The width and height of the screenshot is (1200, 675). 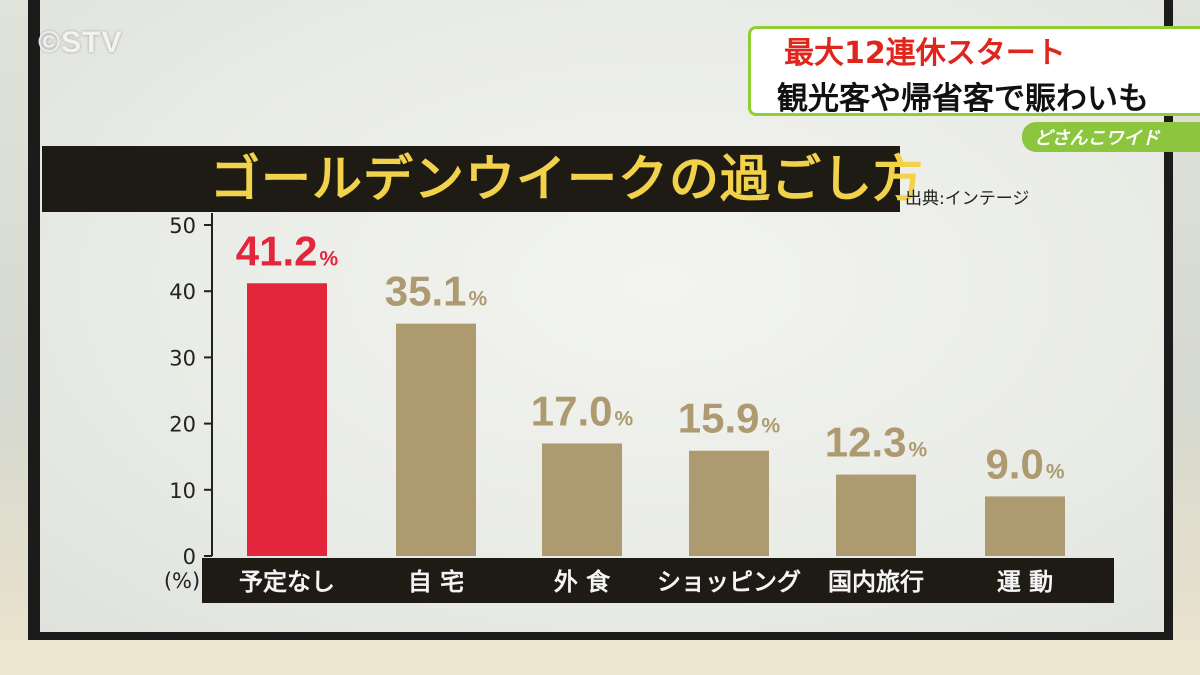 What do you see at coordinates (182, 292) in the screenshot?
I see `y-tick-label: 40` at bounding box center [182, 292].